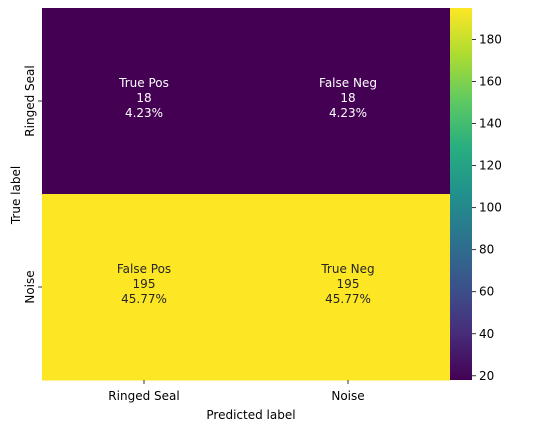 Image resolution: width=539 pixels, height=432 pixels. I want to click on colorbar-tick-label: 160, so click(490, 82).